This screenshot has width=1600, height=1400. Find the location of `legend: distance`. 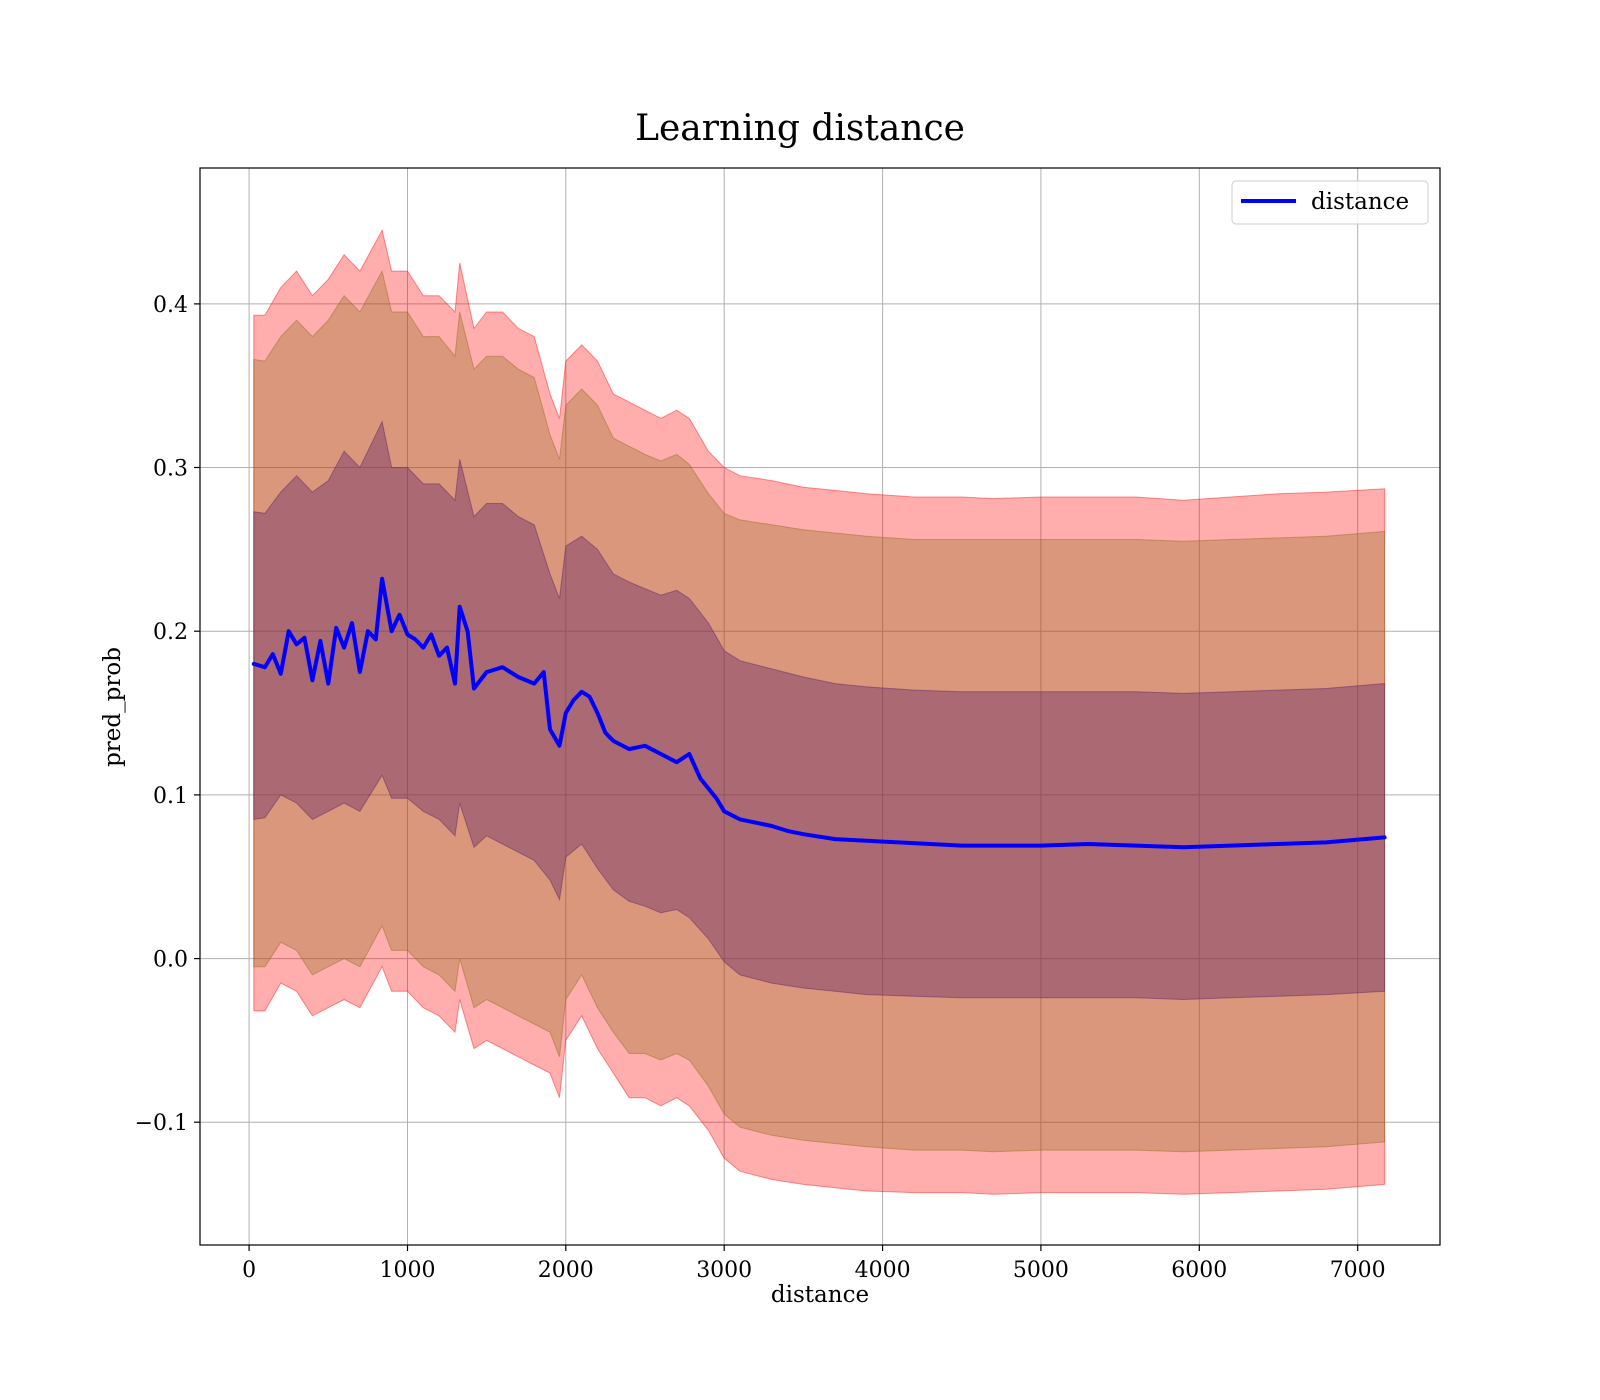

legend: distance is located at coordinates (1330, 202).